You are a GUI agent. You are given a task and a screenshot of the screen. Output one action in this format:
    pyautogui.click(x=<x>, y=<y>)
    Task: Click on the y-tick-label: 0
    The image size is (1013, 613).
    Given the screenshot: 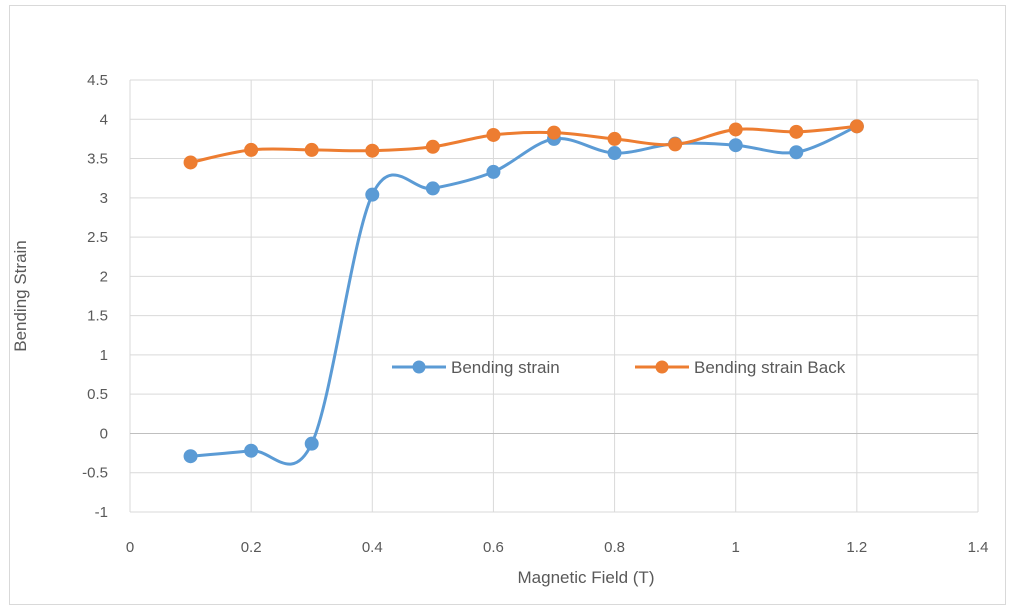 What is the action you would take?
    pyautogui.click(x=104, y=433)
    